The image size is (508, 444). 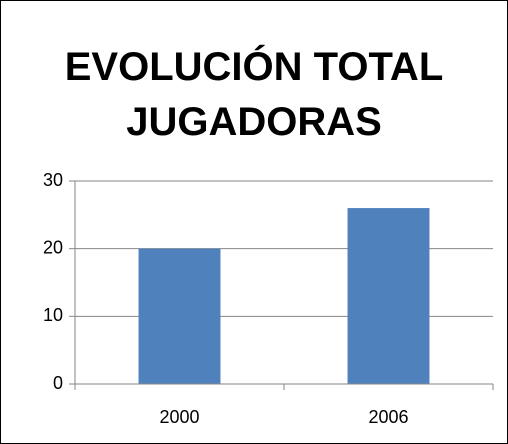 I want to click on x-tick-label: 2006, so click(x=388, y=417).